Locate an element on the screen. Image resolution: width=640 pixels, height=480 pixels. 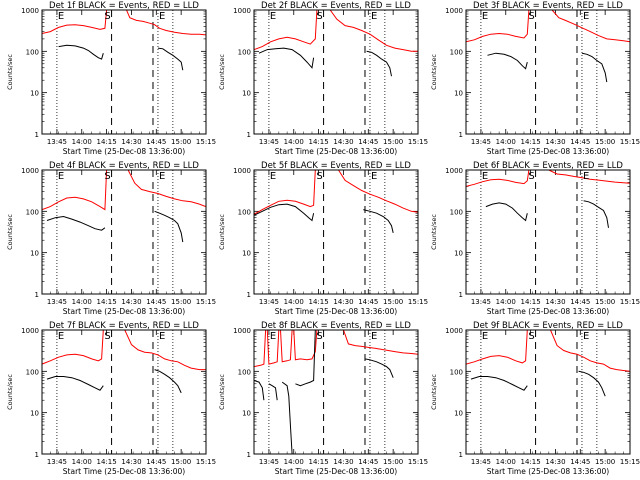
chart-title: Det 4f BLACK = Events, RED = LLD is located at coordinates (124, 166).